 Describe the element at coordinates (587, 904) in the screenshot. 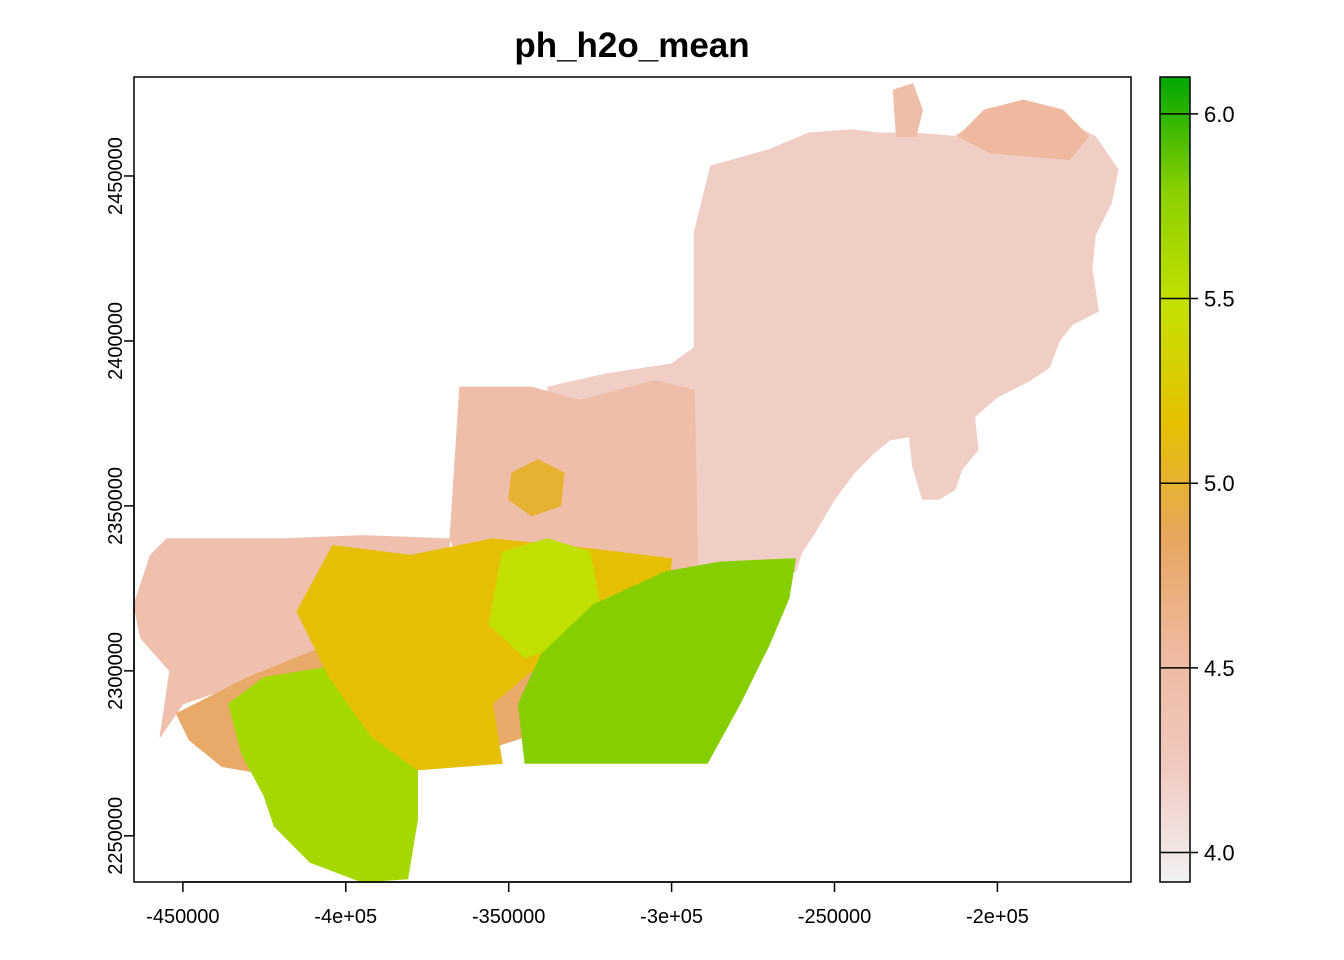

I see `x-axis: -450000 -4e+05 -350000 -3e+05 -250000 -2e+05` at that location.